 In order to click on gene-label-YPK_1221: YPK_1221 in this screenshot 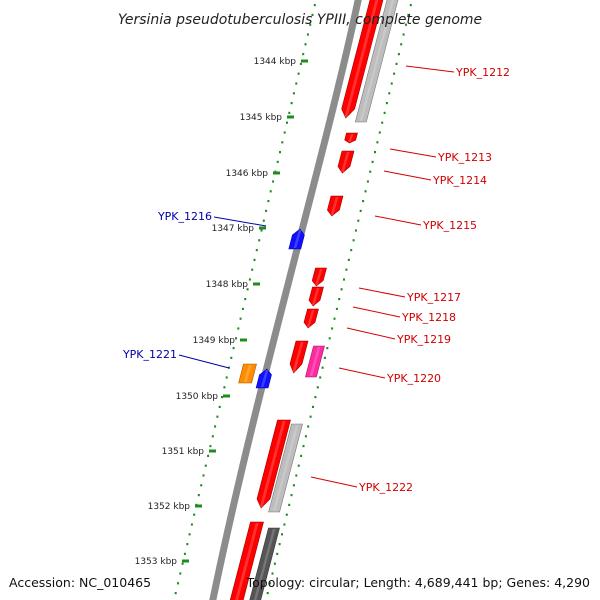, I will do `click(149, 354)`.